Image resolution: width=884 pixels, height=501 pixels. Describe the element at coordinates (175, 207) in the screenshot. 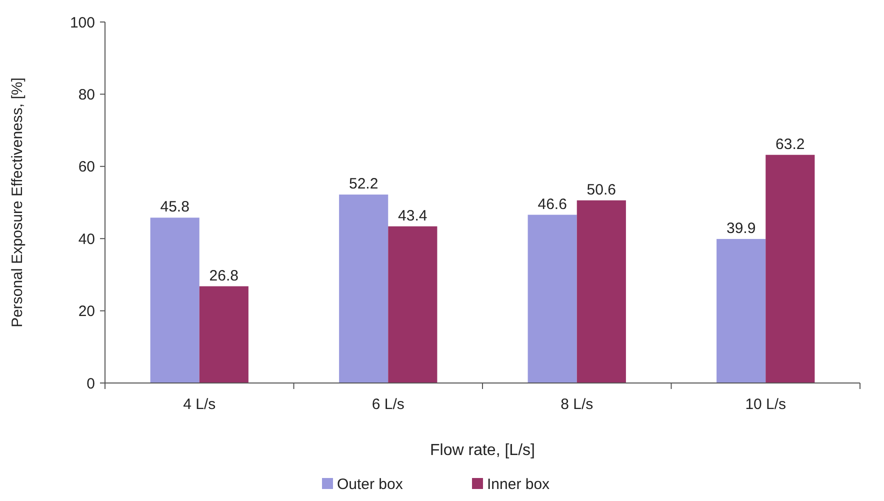

I see `data-label: 45.8` at that location.